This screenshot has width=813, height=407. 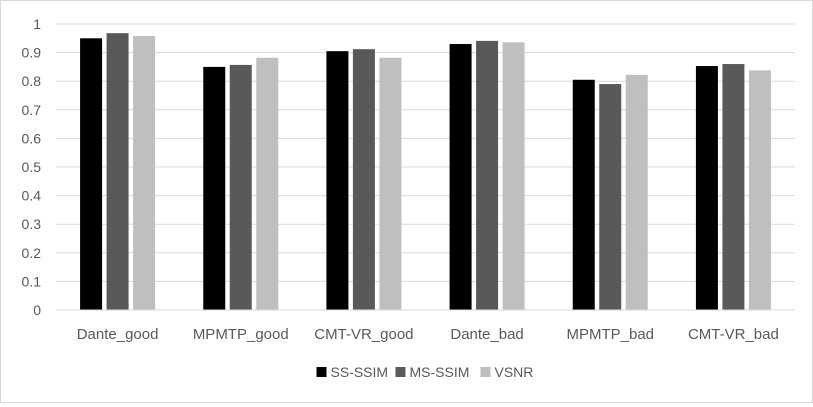 I want to click on y-tick-label: 0.7, so click(x=32, y=110).